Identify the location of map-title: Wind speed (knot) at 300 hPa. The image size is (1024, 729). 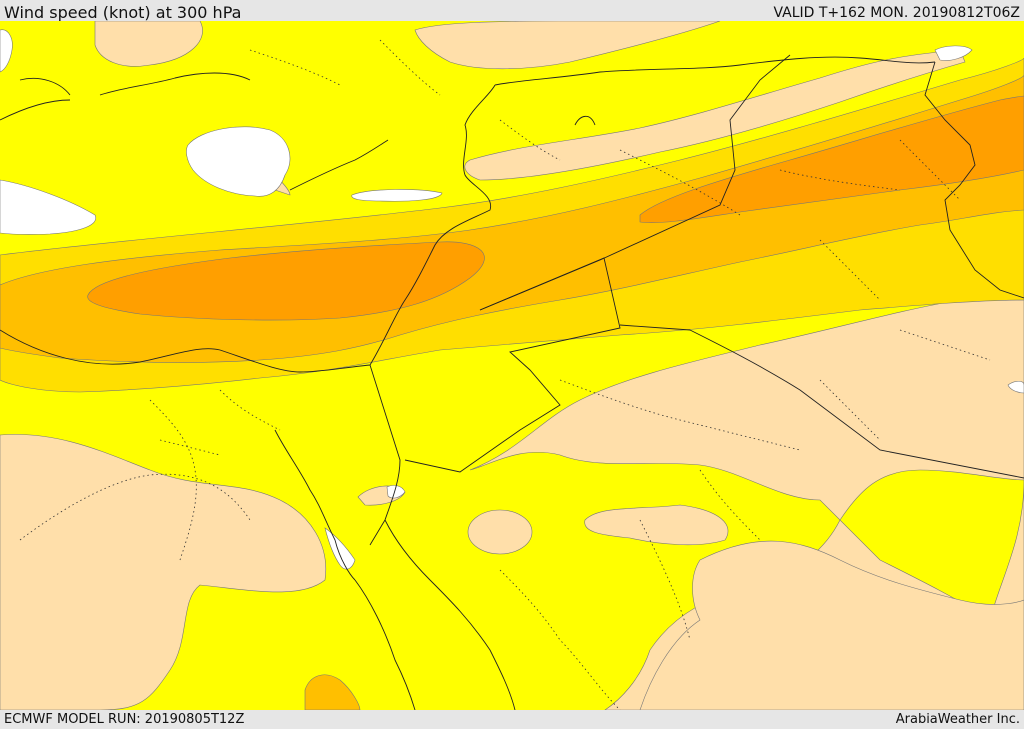
(123, 12).